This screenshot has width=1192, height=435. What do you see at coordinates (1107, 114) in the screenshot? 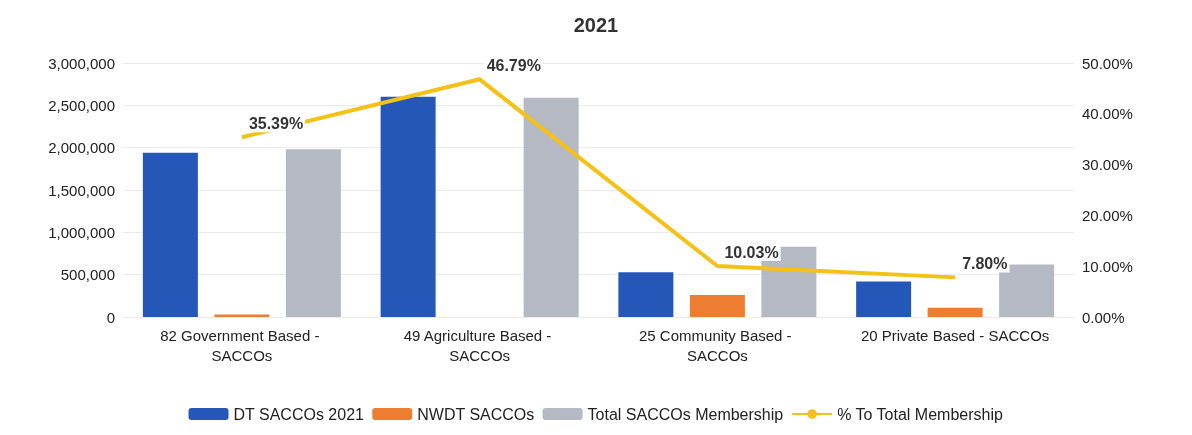
I see `y2-tick-label: 40.00%` at bounding box center [1107, 114].